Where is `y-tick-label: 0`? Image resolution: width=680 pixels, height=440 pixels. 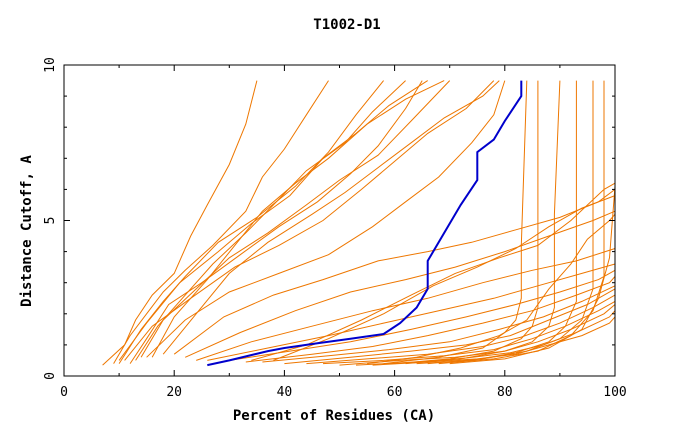
y-tick-label: 0 is located at coordinates (50, 376).